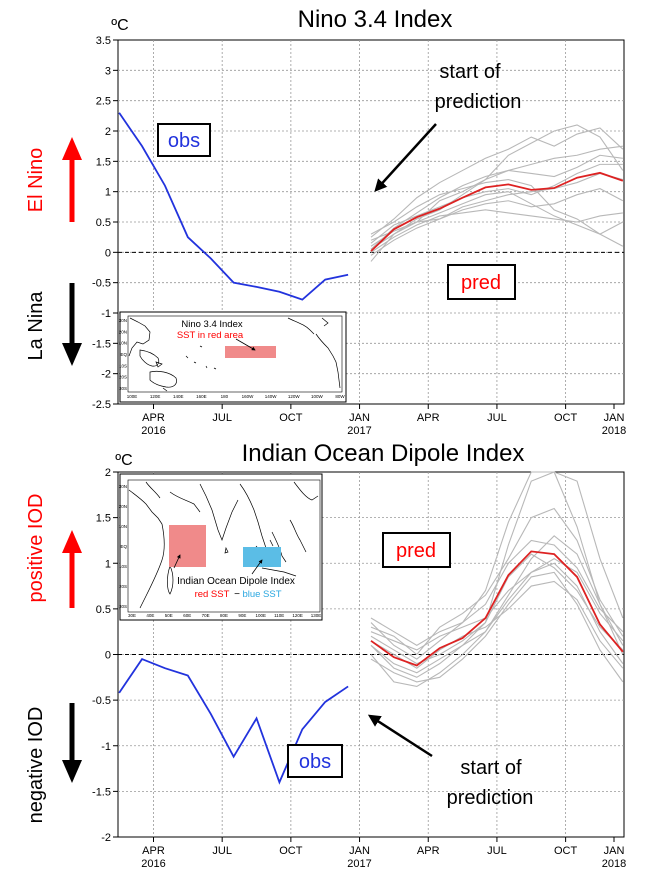  What do you see at coordinates (212, 324) in the screenshot?
I see `nino34-inset-title: Nino 3.4 Index` at bounding box center [212, 324].